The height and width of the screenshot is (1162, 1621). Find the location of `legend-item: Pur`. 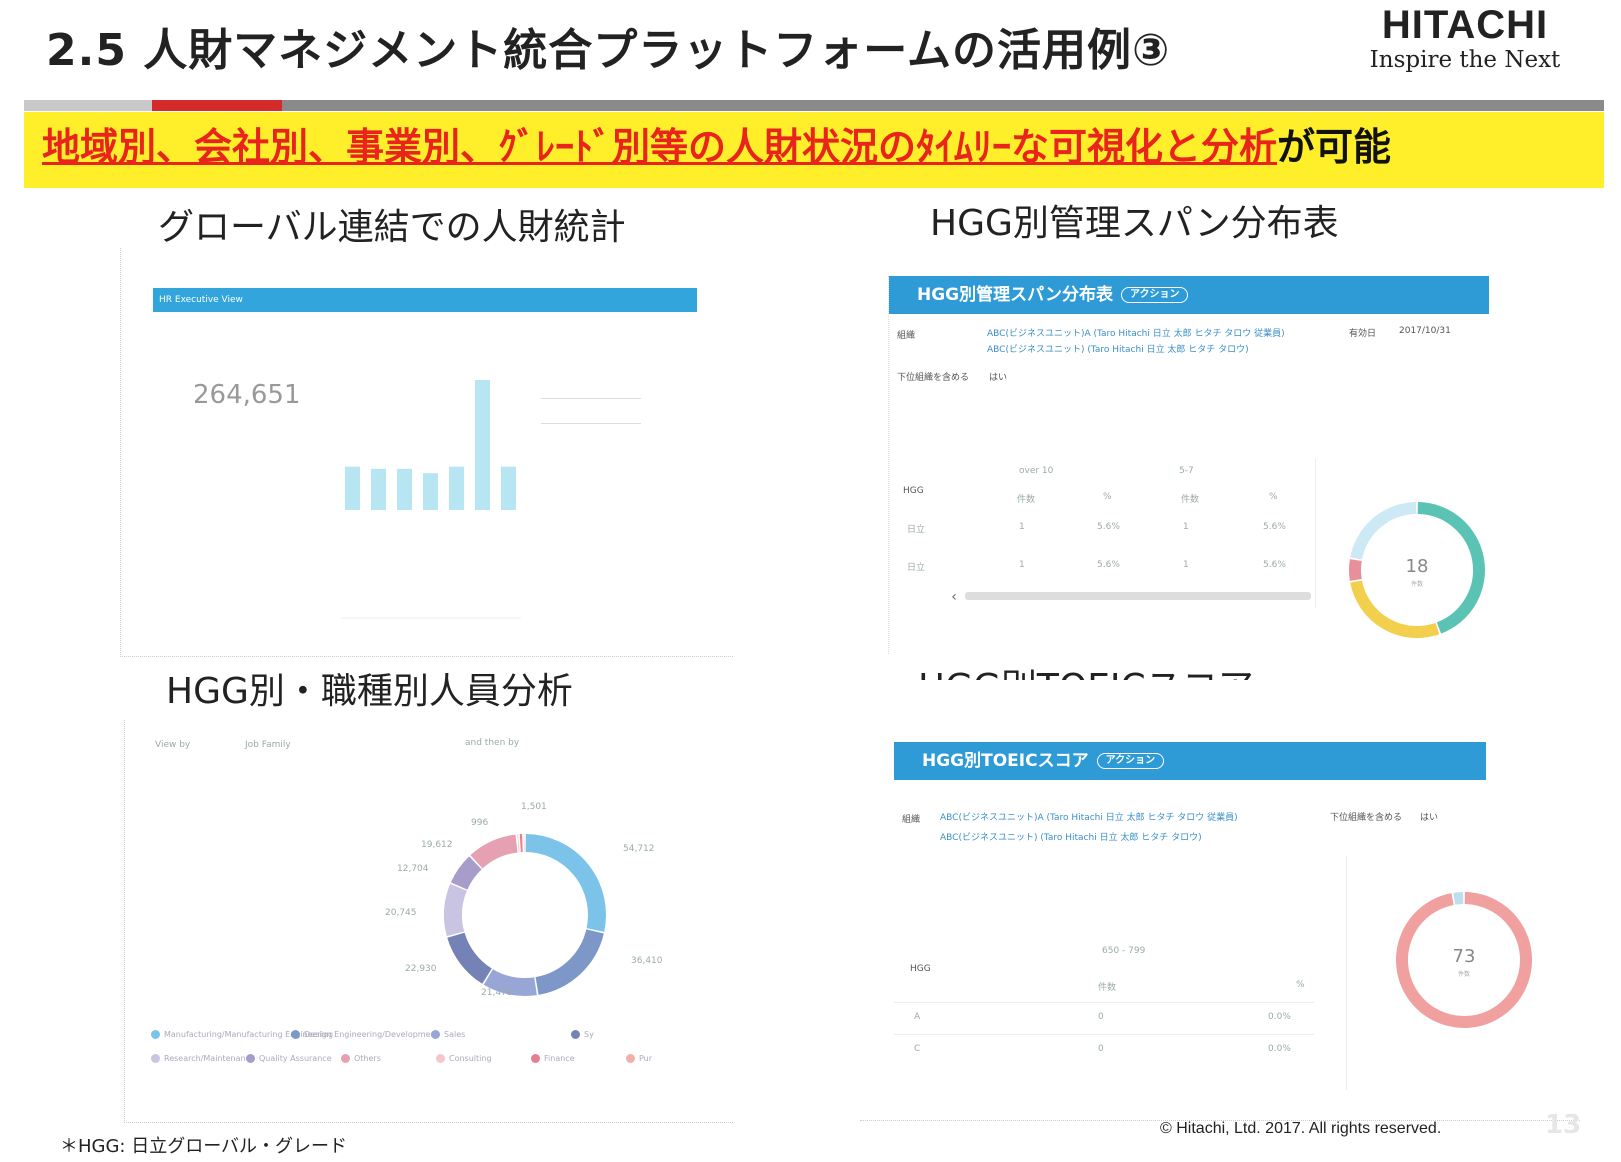

legend-item: Pur is located at coordinates (639, 1058).